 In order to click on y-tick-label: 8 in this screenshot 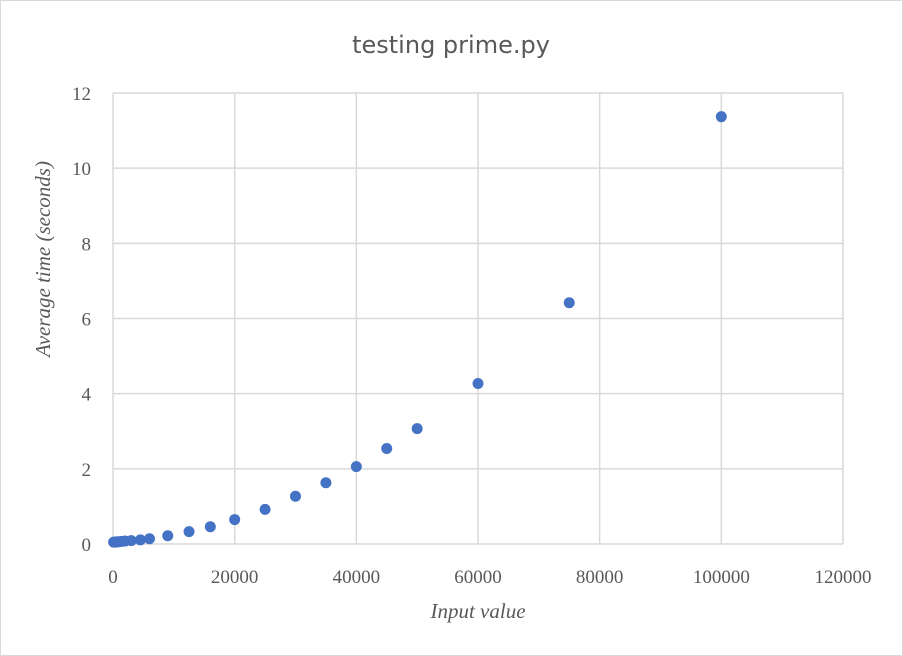, I will do `click(87, 244)`.